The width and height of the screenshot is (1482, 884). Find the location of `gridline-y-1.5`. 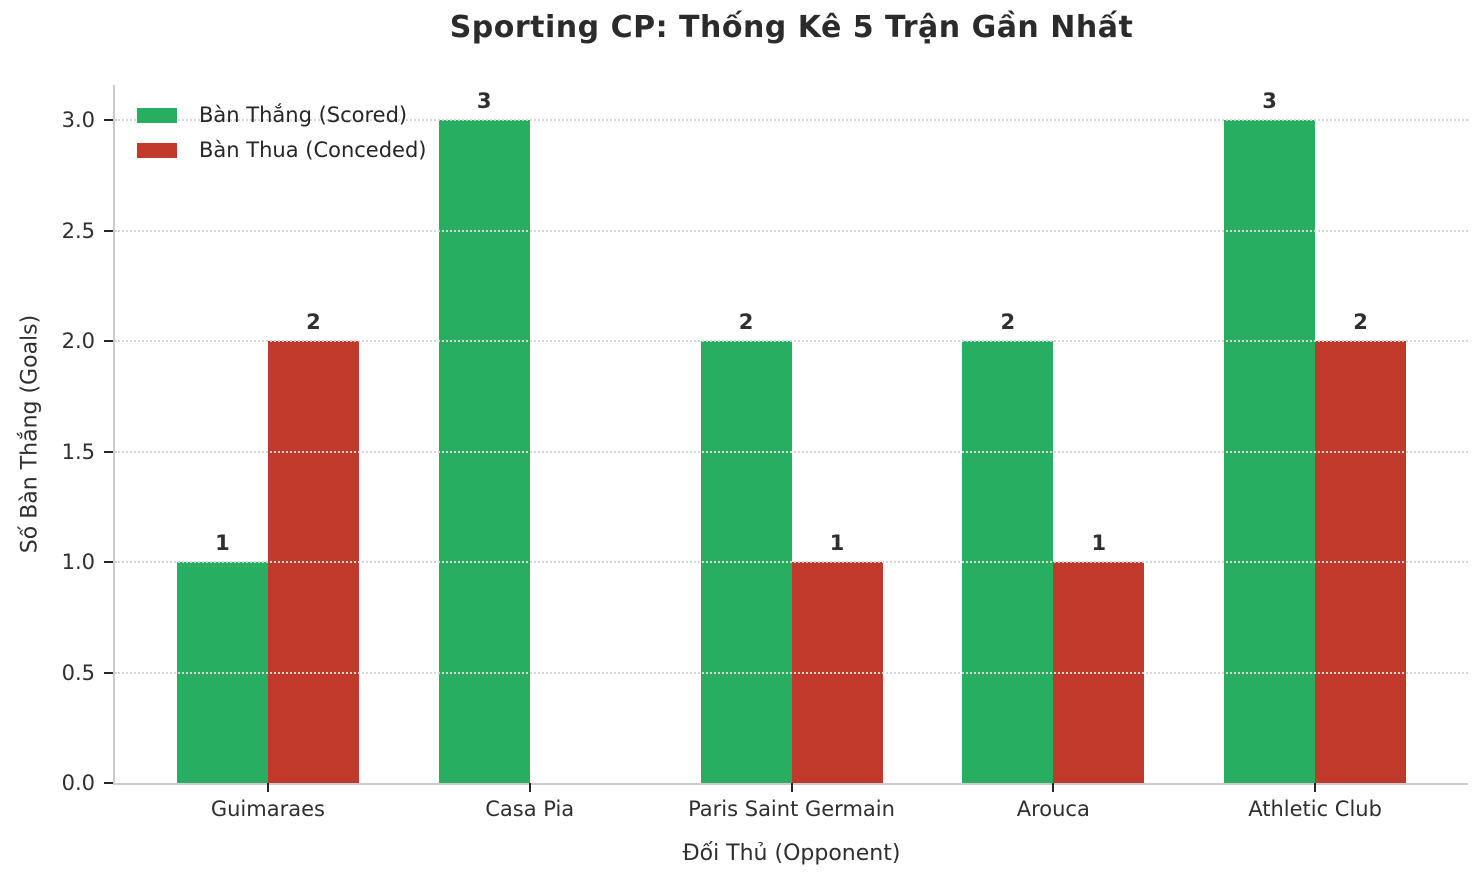

gridline-y-1.5 is located at coordinates (791, 451).